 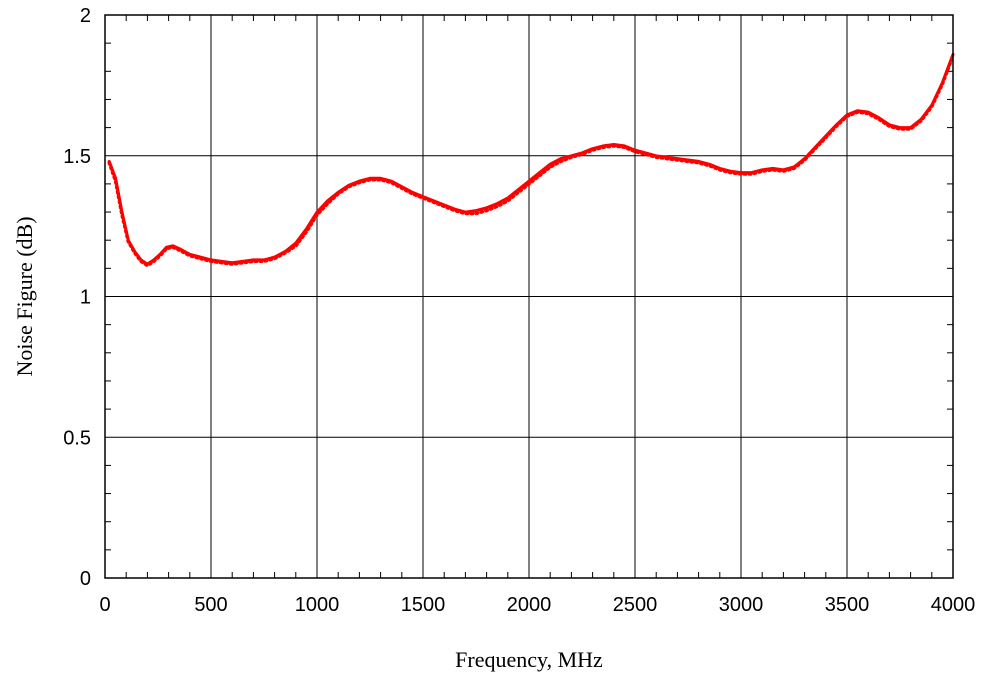 What do you see at coordinates (104, 605) in the screenshot?
I see `x-tick-label: 0` at bounding box center [104, 605].